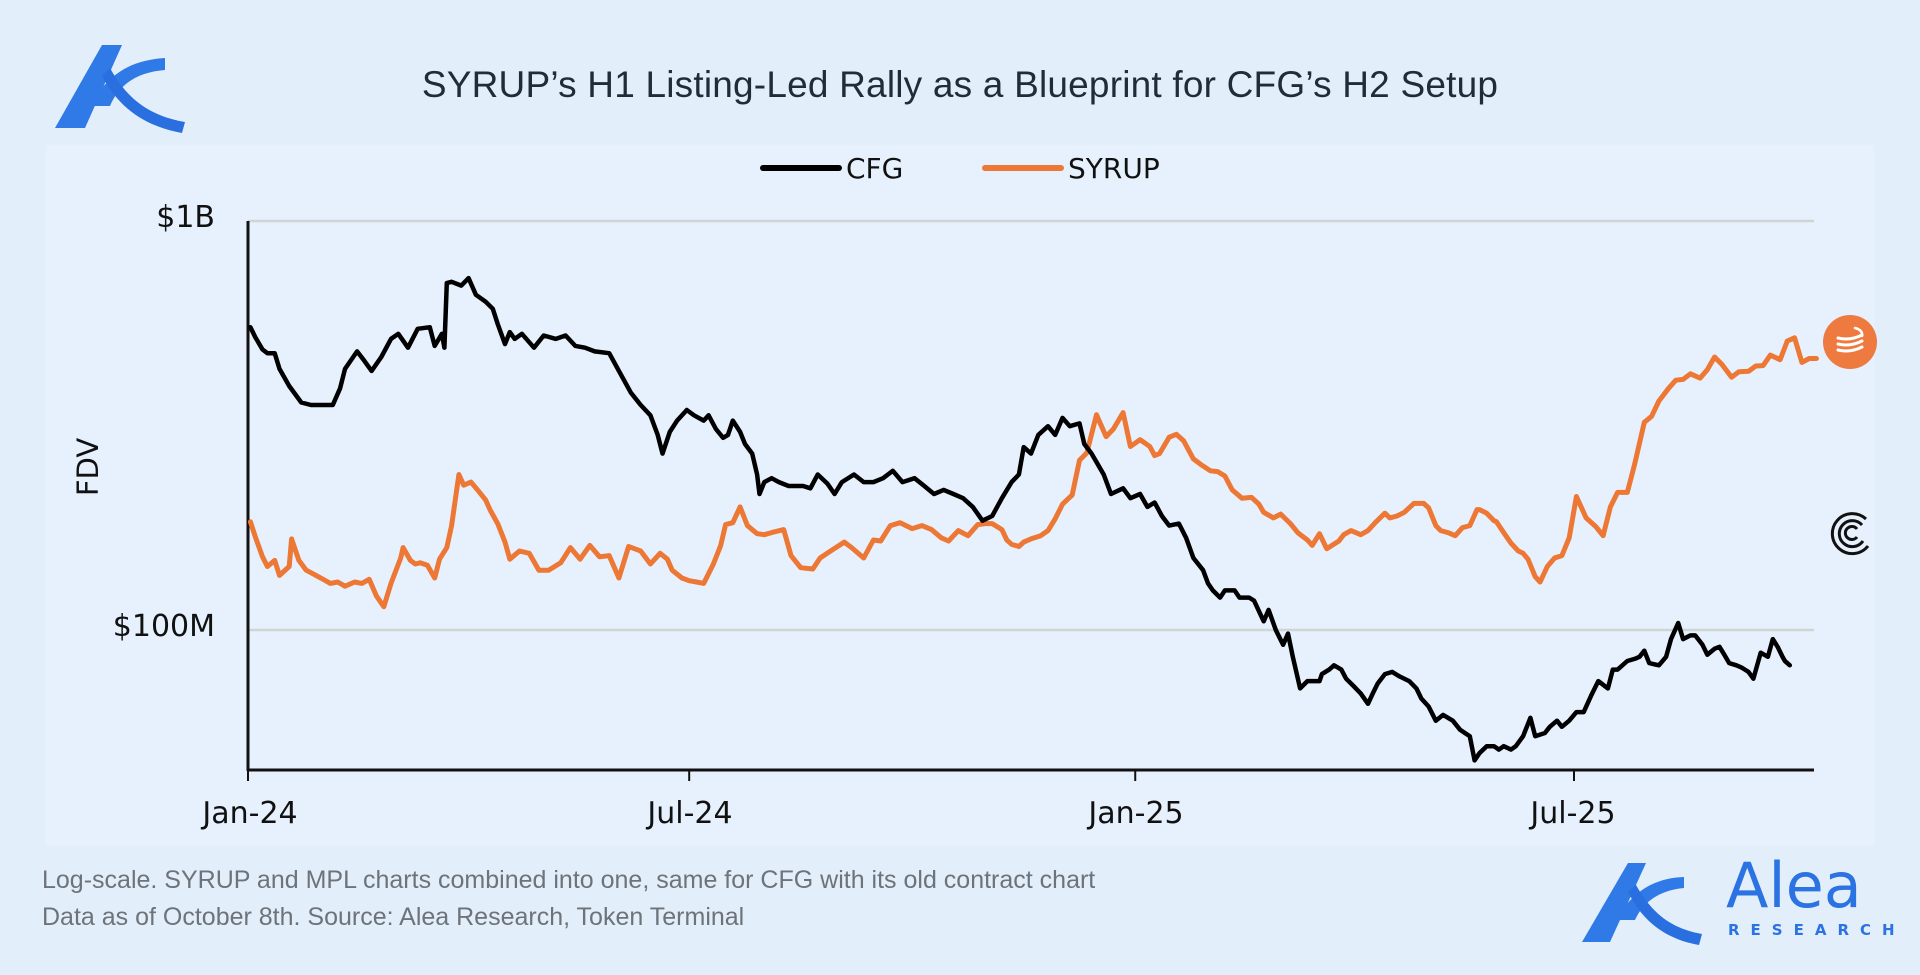 This screenshot has height=975, width=1920. What do you see at coordinates (960, 168) in the screenshot?
I see `legend: CFG SYRUP` at bounding box center [960, 168].